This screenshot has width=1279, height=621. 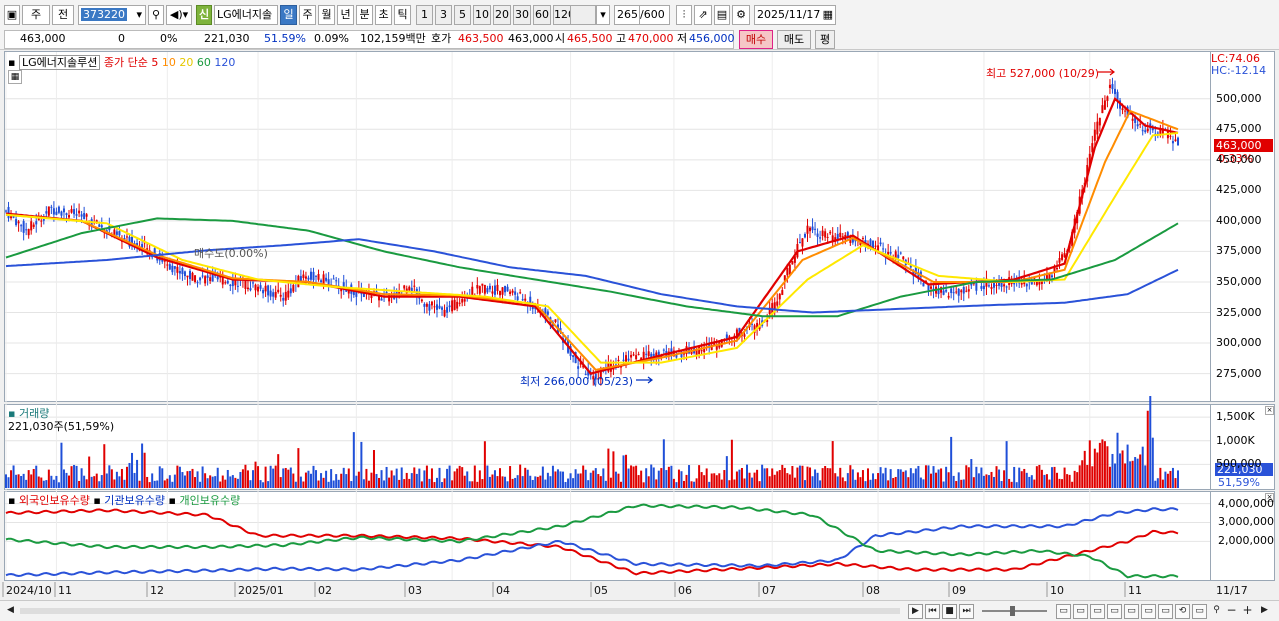 I want to click on holdings-close-icon: ×, so click(x=1269, y=497).